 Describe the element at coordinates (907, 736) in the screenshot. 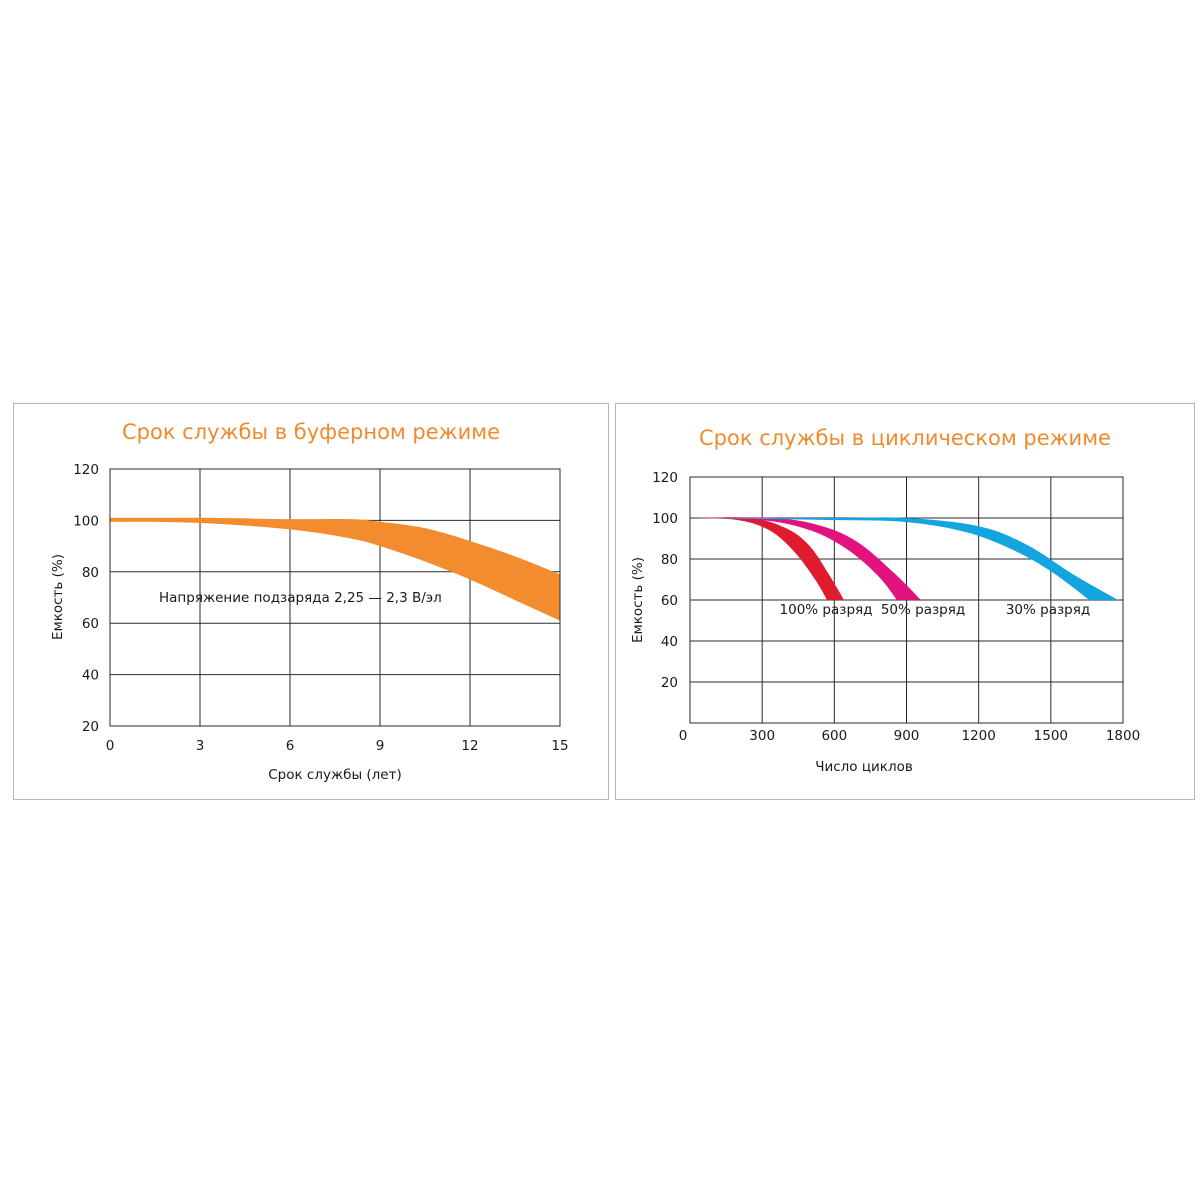

I see `x-tick-label: 900` at that location.